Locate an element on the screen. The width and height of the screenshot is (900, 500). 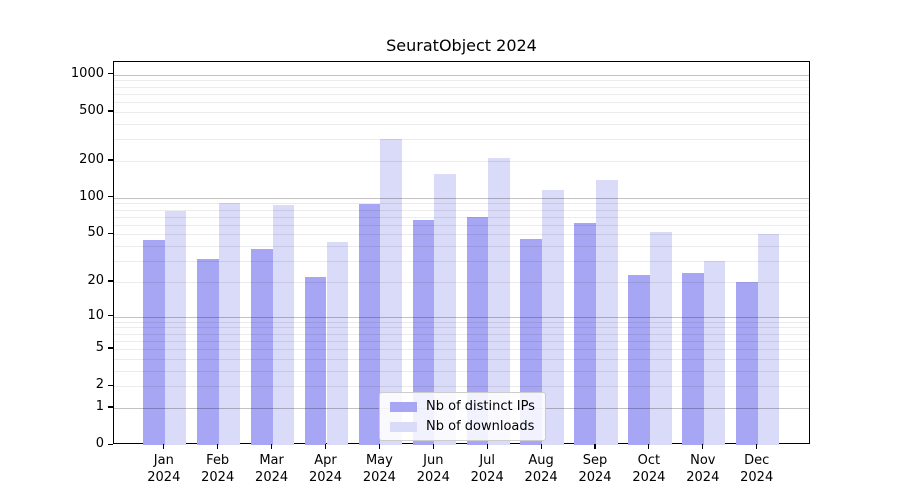
legend-label-distinct-ips: Nb of distinct IPs is located at coordinates (480, 406).